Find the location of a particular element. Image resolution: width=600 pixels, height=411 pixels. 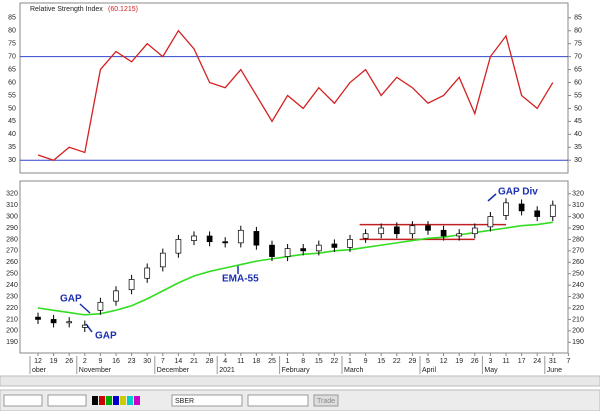

y-tick-label: 75 is located at coordinates (12, 44).